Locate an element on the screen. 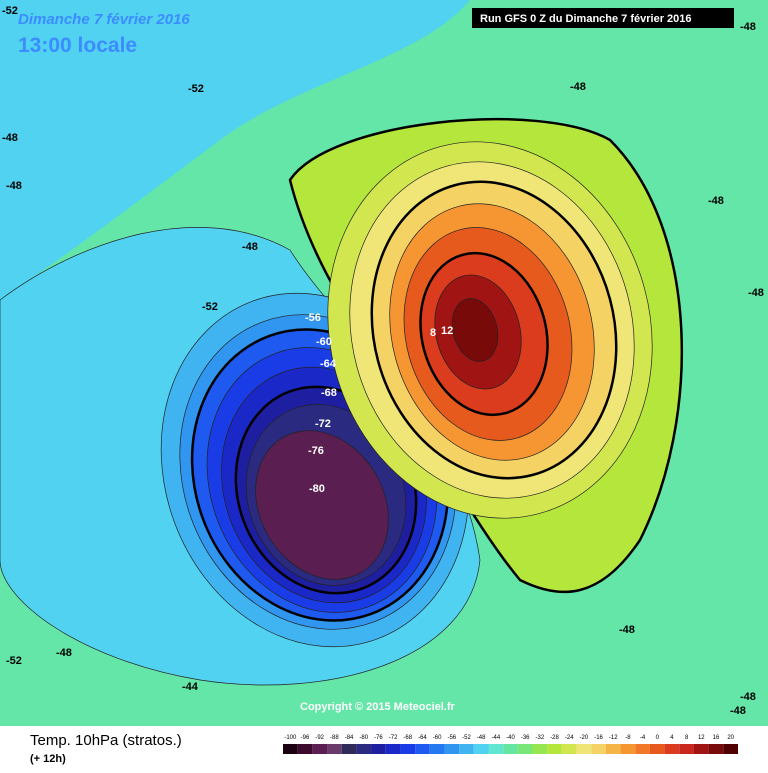 The width and height of the screenshot is (768, 773). contour-label: -60 is located at coordinates (324, 342).